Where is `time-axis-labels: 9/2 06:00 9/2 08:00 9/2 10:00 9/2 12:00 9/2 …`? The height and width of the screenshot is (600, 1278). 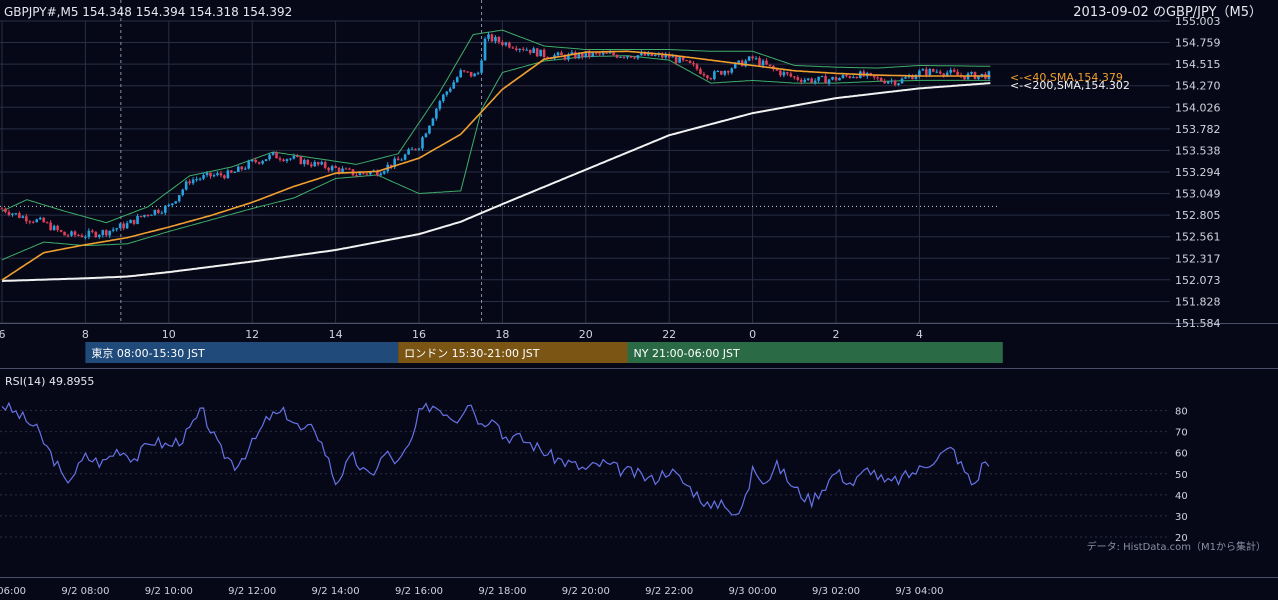
time-axis-labels: 9/2 06:00 9/2 08:00 9/2 10:00 9/2 12:00 9/2 … is located at coordinates (471, 591).